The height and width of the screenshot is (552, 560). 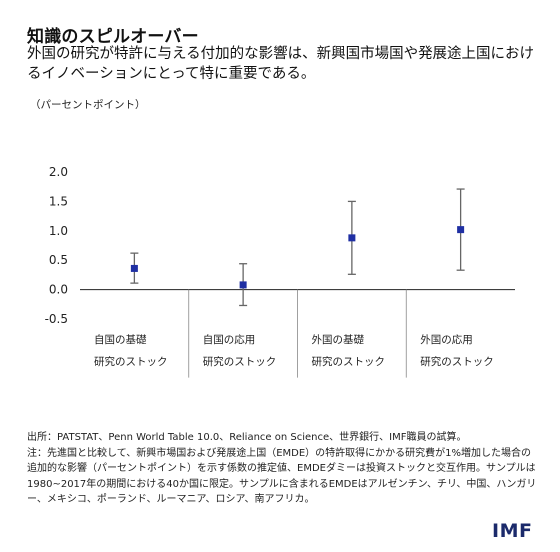 What do you see at coordinates (56, 319) in the screenshot?
I see `y-tick-label: -0.5` at bounding box center [56, 319].